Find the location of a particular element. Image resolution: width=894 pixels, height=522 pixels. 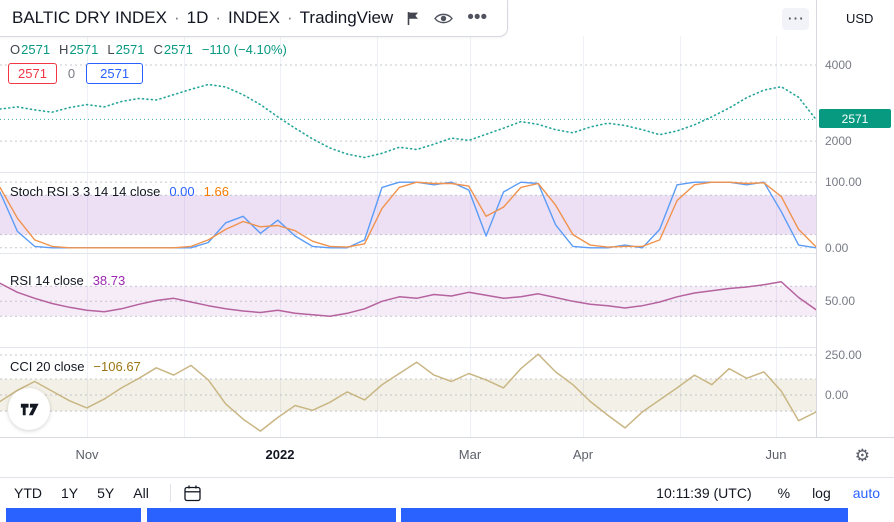

bid-ask-row: 2571 0 2571 is located at coordinates (76, 73).